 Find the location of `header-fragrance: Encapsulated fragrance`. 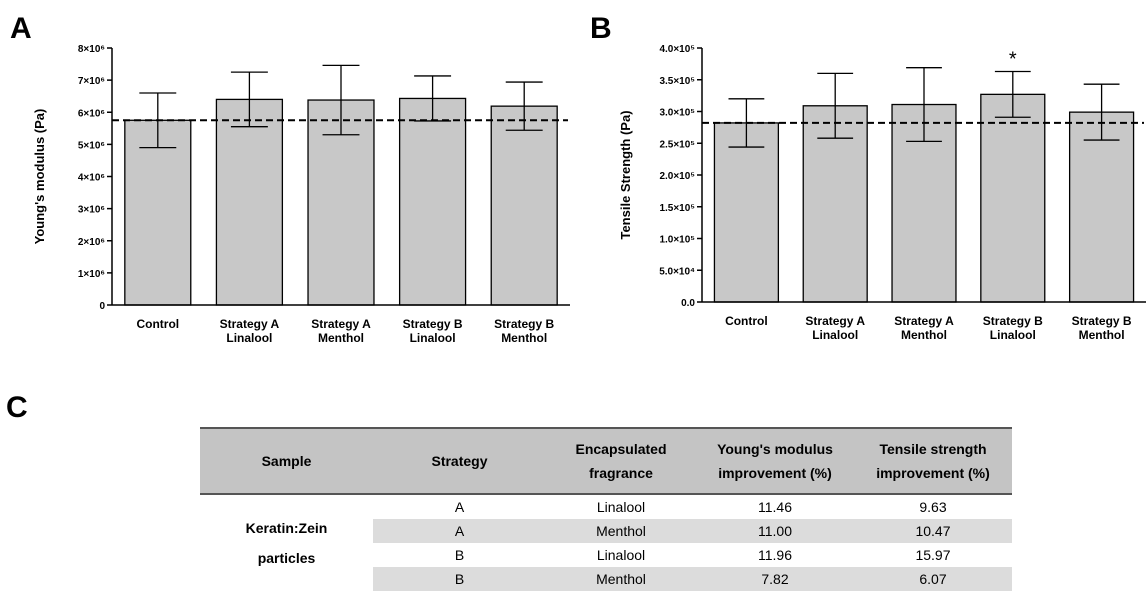

header-fragrance: Encapsulated fragrance is located at coordinates (621, 461).